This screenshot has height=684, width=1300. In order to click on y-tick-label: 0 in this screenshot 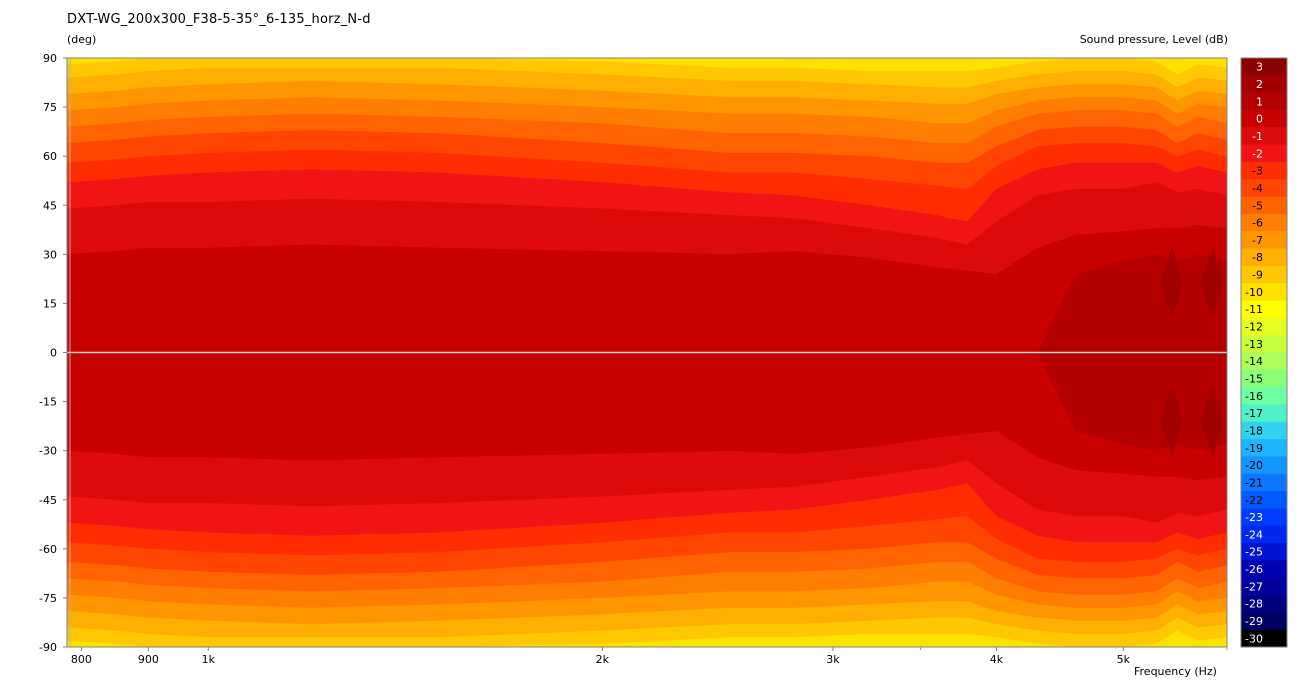, I will do `click(53, 353)`.